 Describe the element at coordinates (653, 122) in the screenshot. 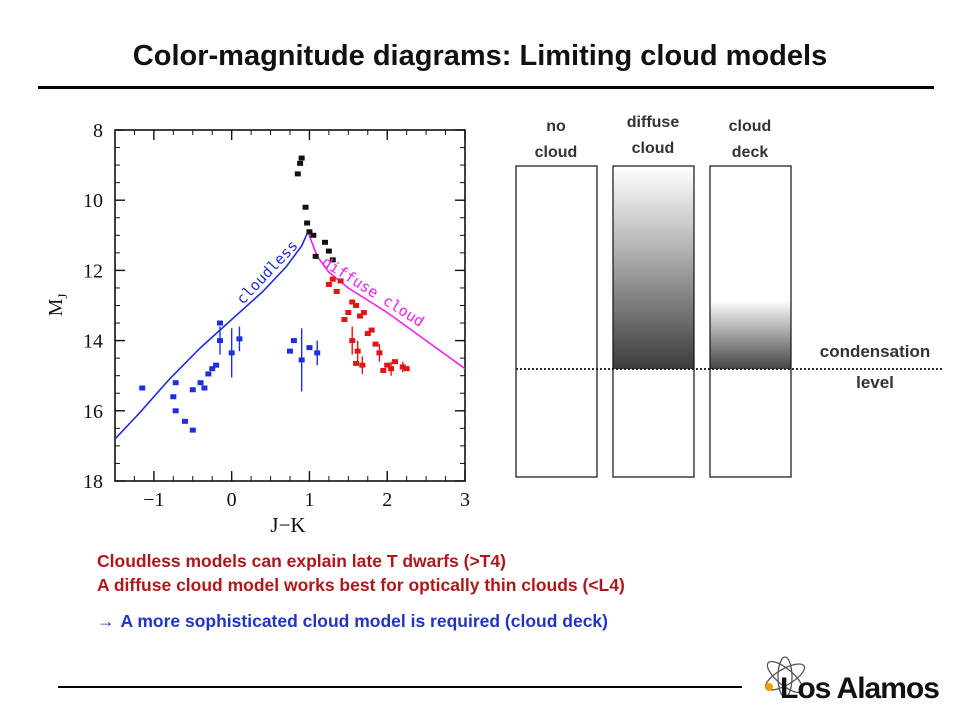

I see `diffuse-cloud-label-1: diffuse` at that location.